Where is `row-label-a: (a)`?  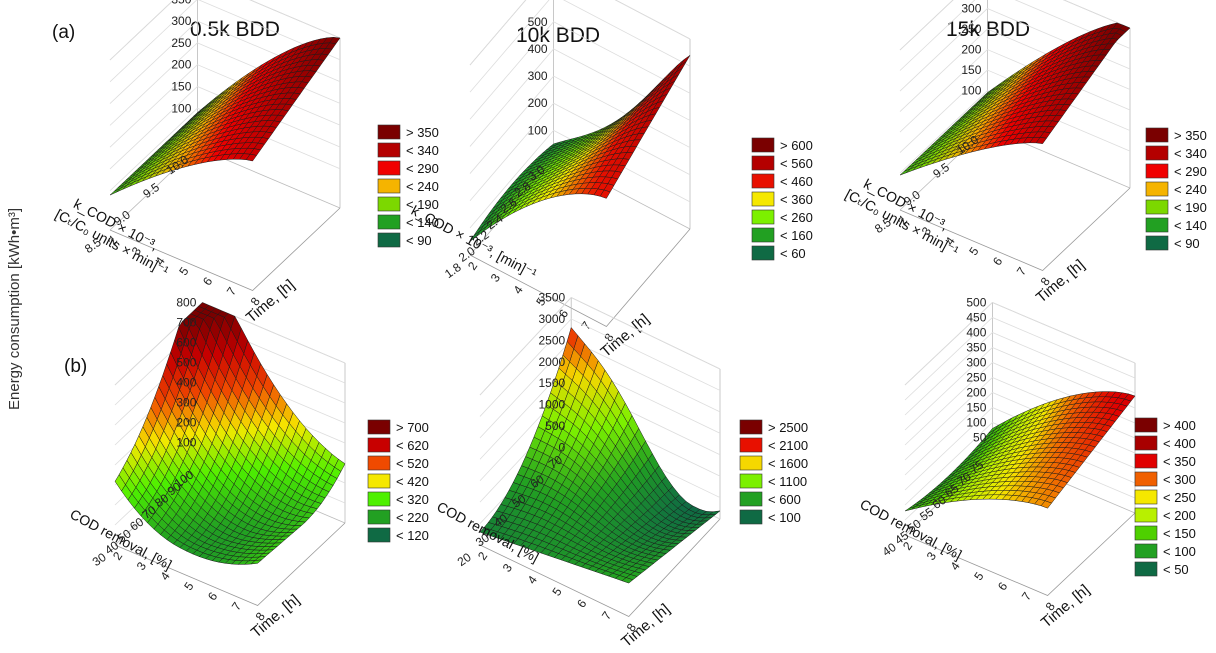
row-label-a: (a) is located at coordinates (64, 32).